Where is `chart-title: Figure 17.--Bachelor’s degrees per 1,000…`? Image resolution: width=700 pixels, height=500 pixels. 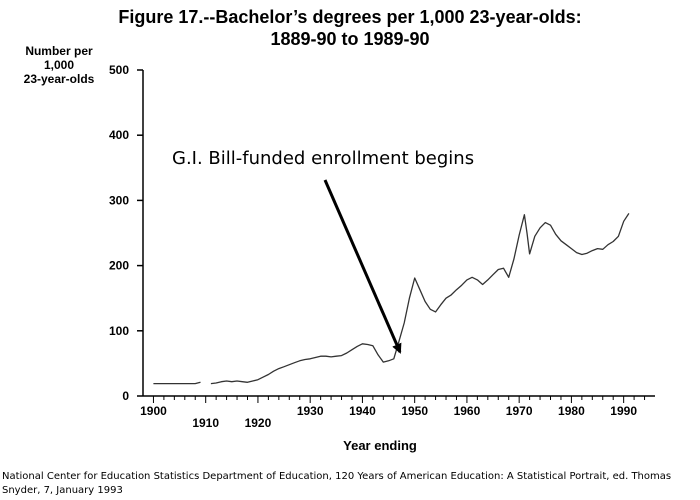
chart-title: Figure 17.--Bachelor’s degrees per 1,000… is located at coordinates (350, 17).